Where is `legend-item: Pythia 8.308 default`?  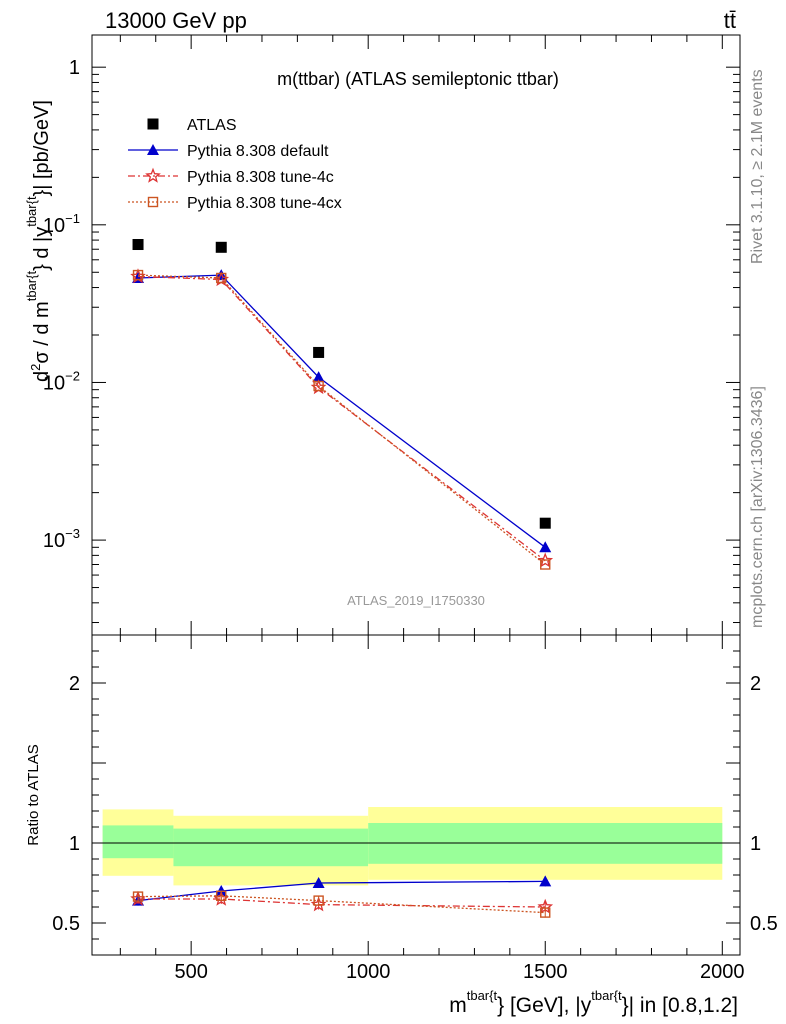
legend-item: Pythia 8.308 default is located at coordinates (228, 151).